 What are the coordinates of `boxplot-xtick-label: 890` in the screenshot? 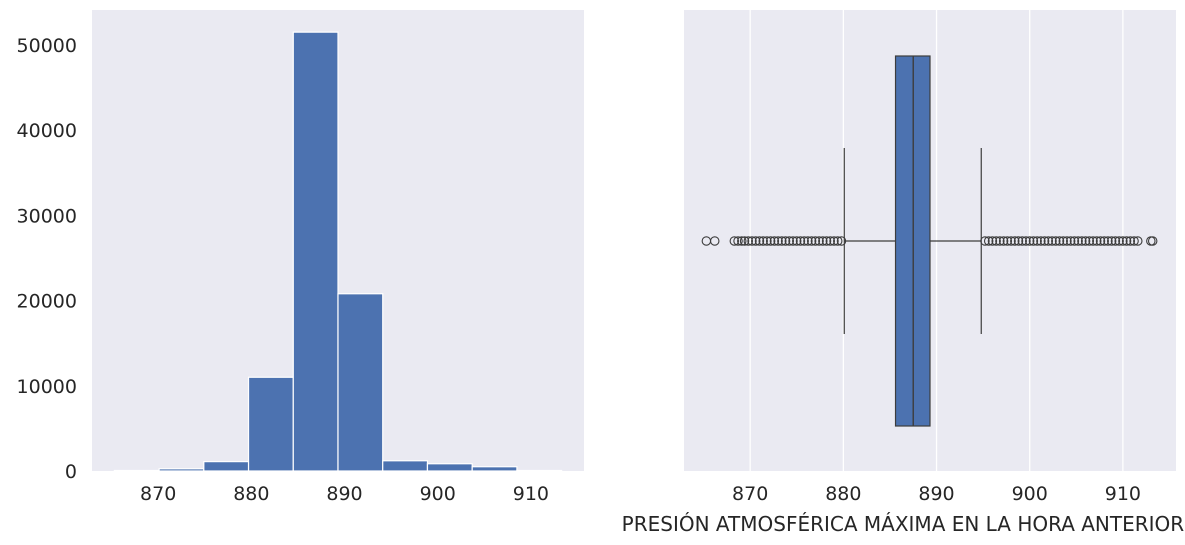 It's located at (936, 494).